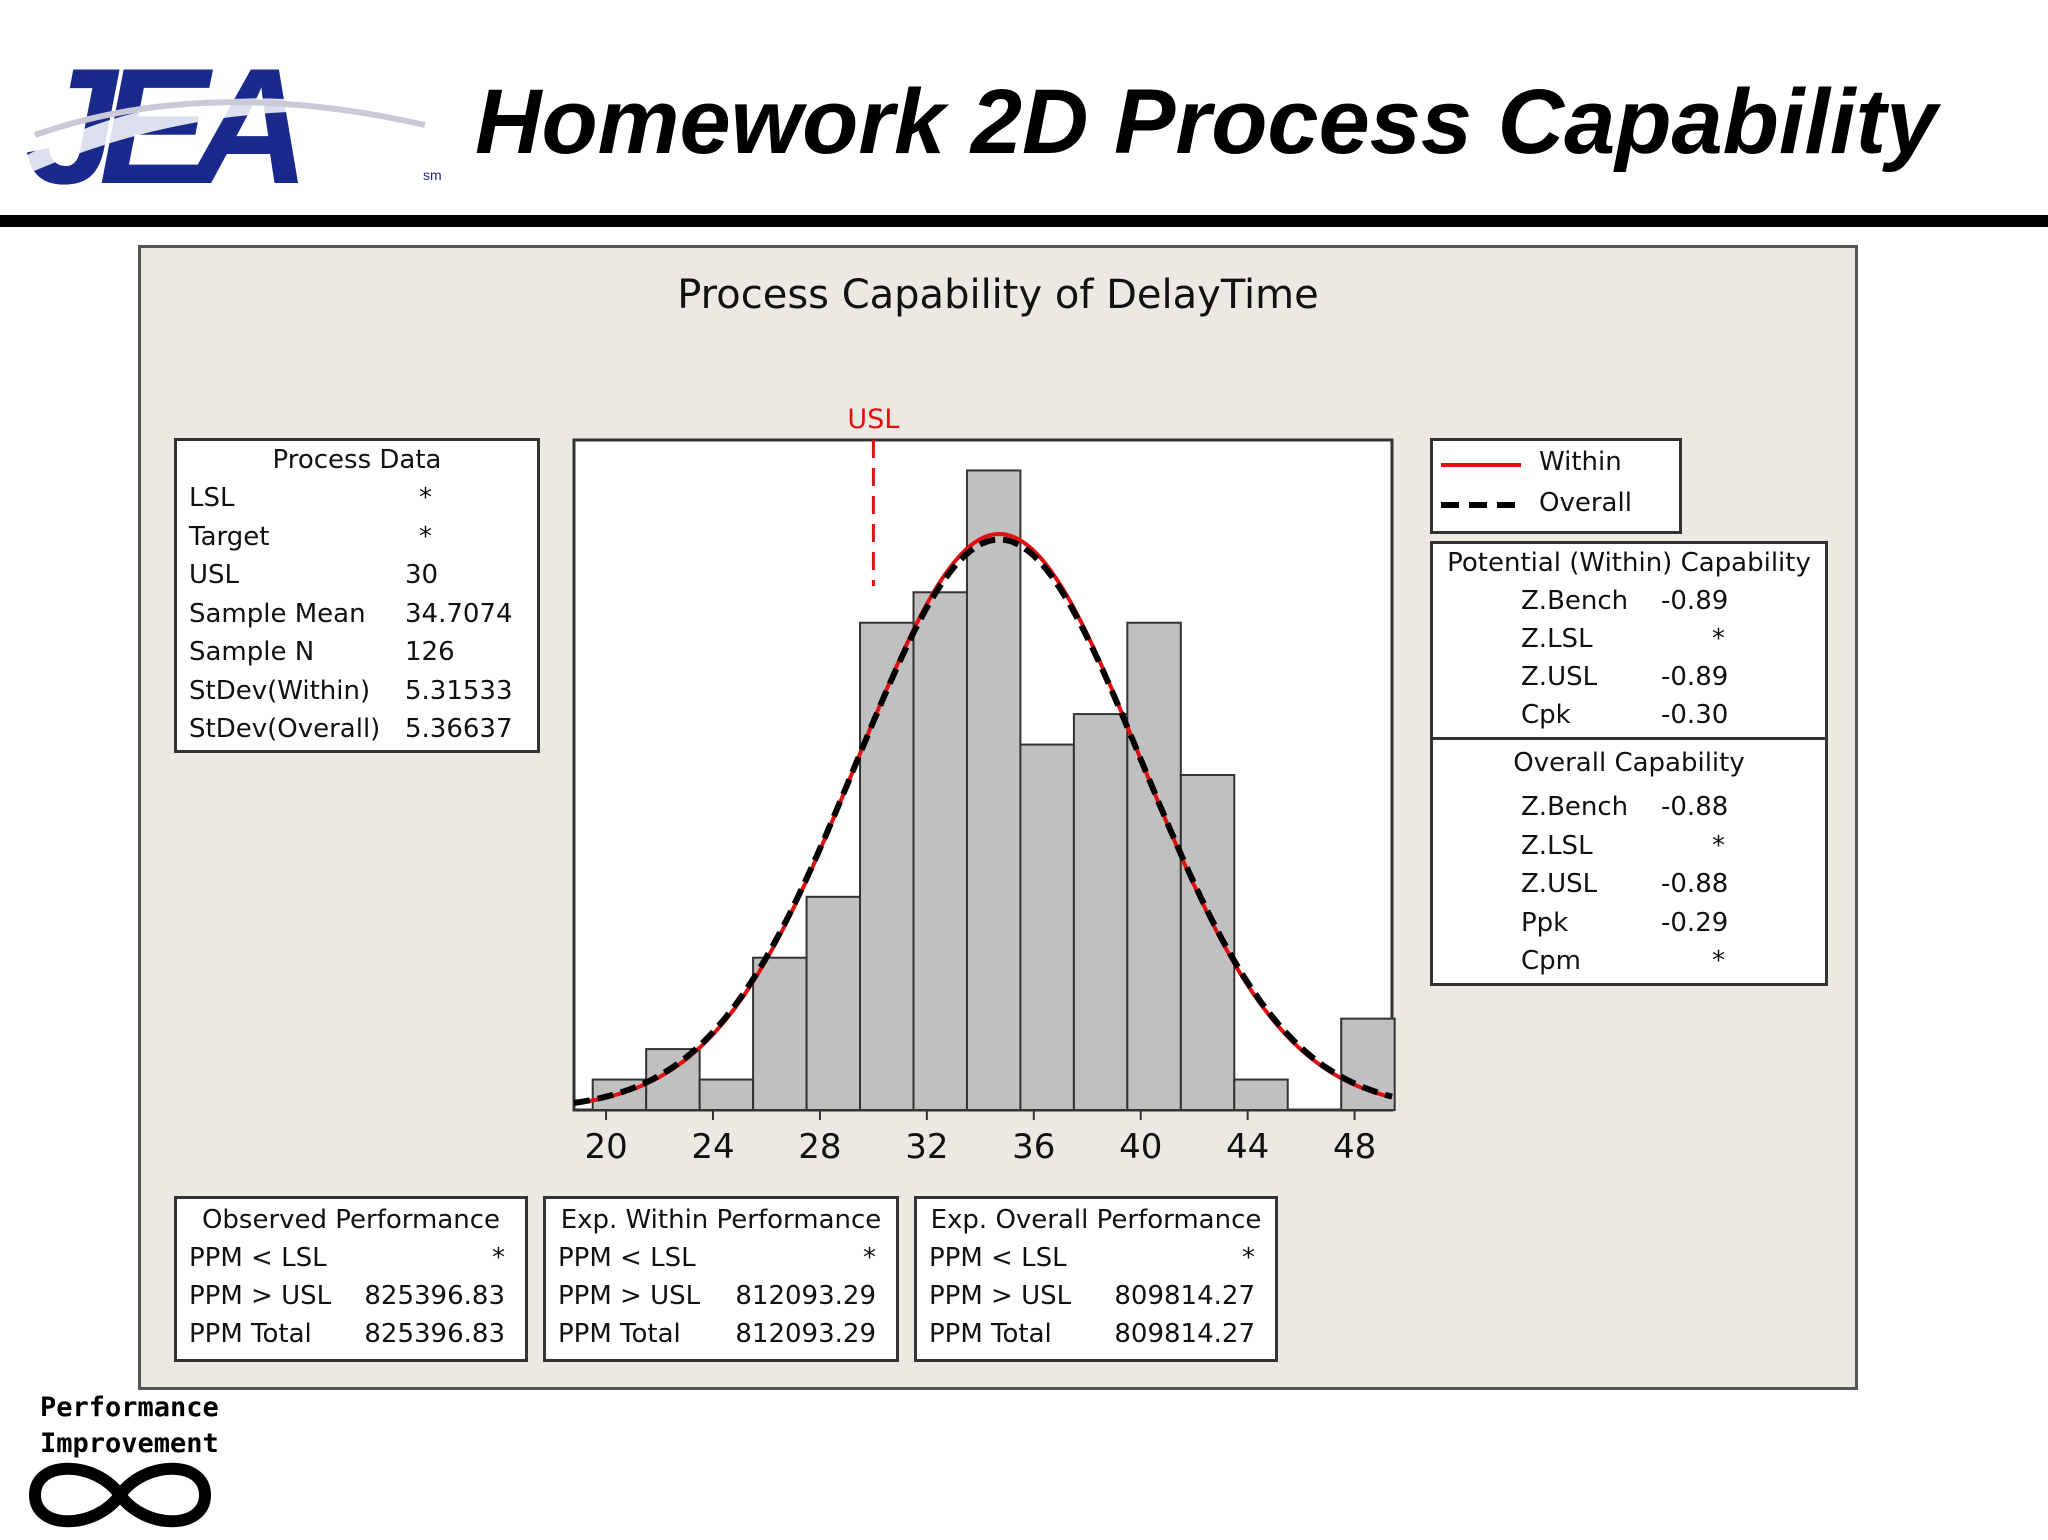 This screenshot has height=1540, width=2048. What do you see at coordinates (1140, 1147) in the screenshot?
I see `x-tick-label: 40` at bounding box center [1140, 1147].